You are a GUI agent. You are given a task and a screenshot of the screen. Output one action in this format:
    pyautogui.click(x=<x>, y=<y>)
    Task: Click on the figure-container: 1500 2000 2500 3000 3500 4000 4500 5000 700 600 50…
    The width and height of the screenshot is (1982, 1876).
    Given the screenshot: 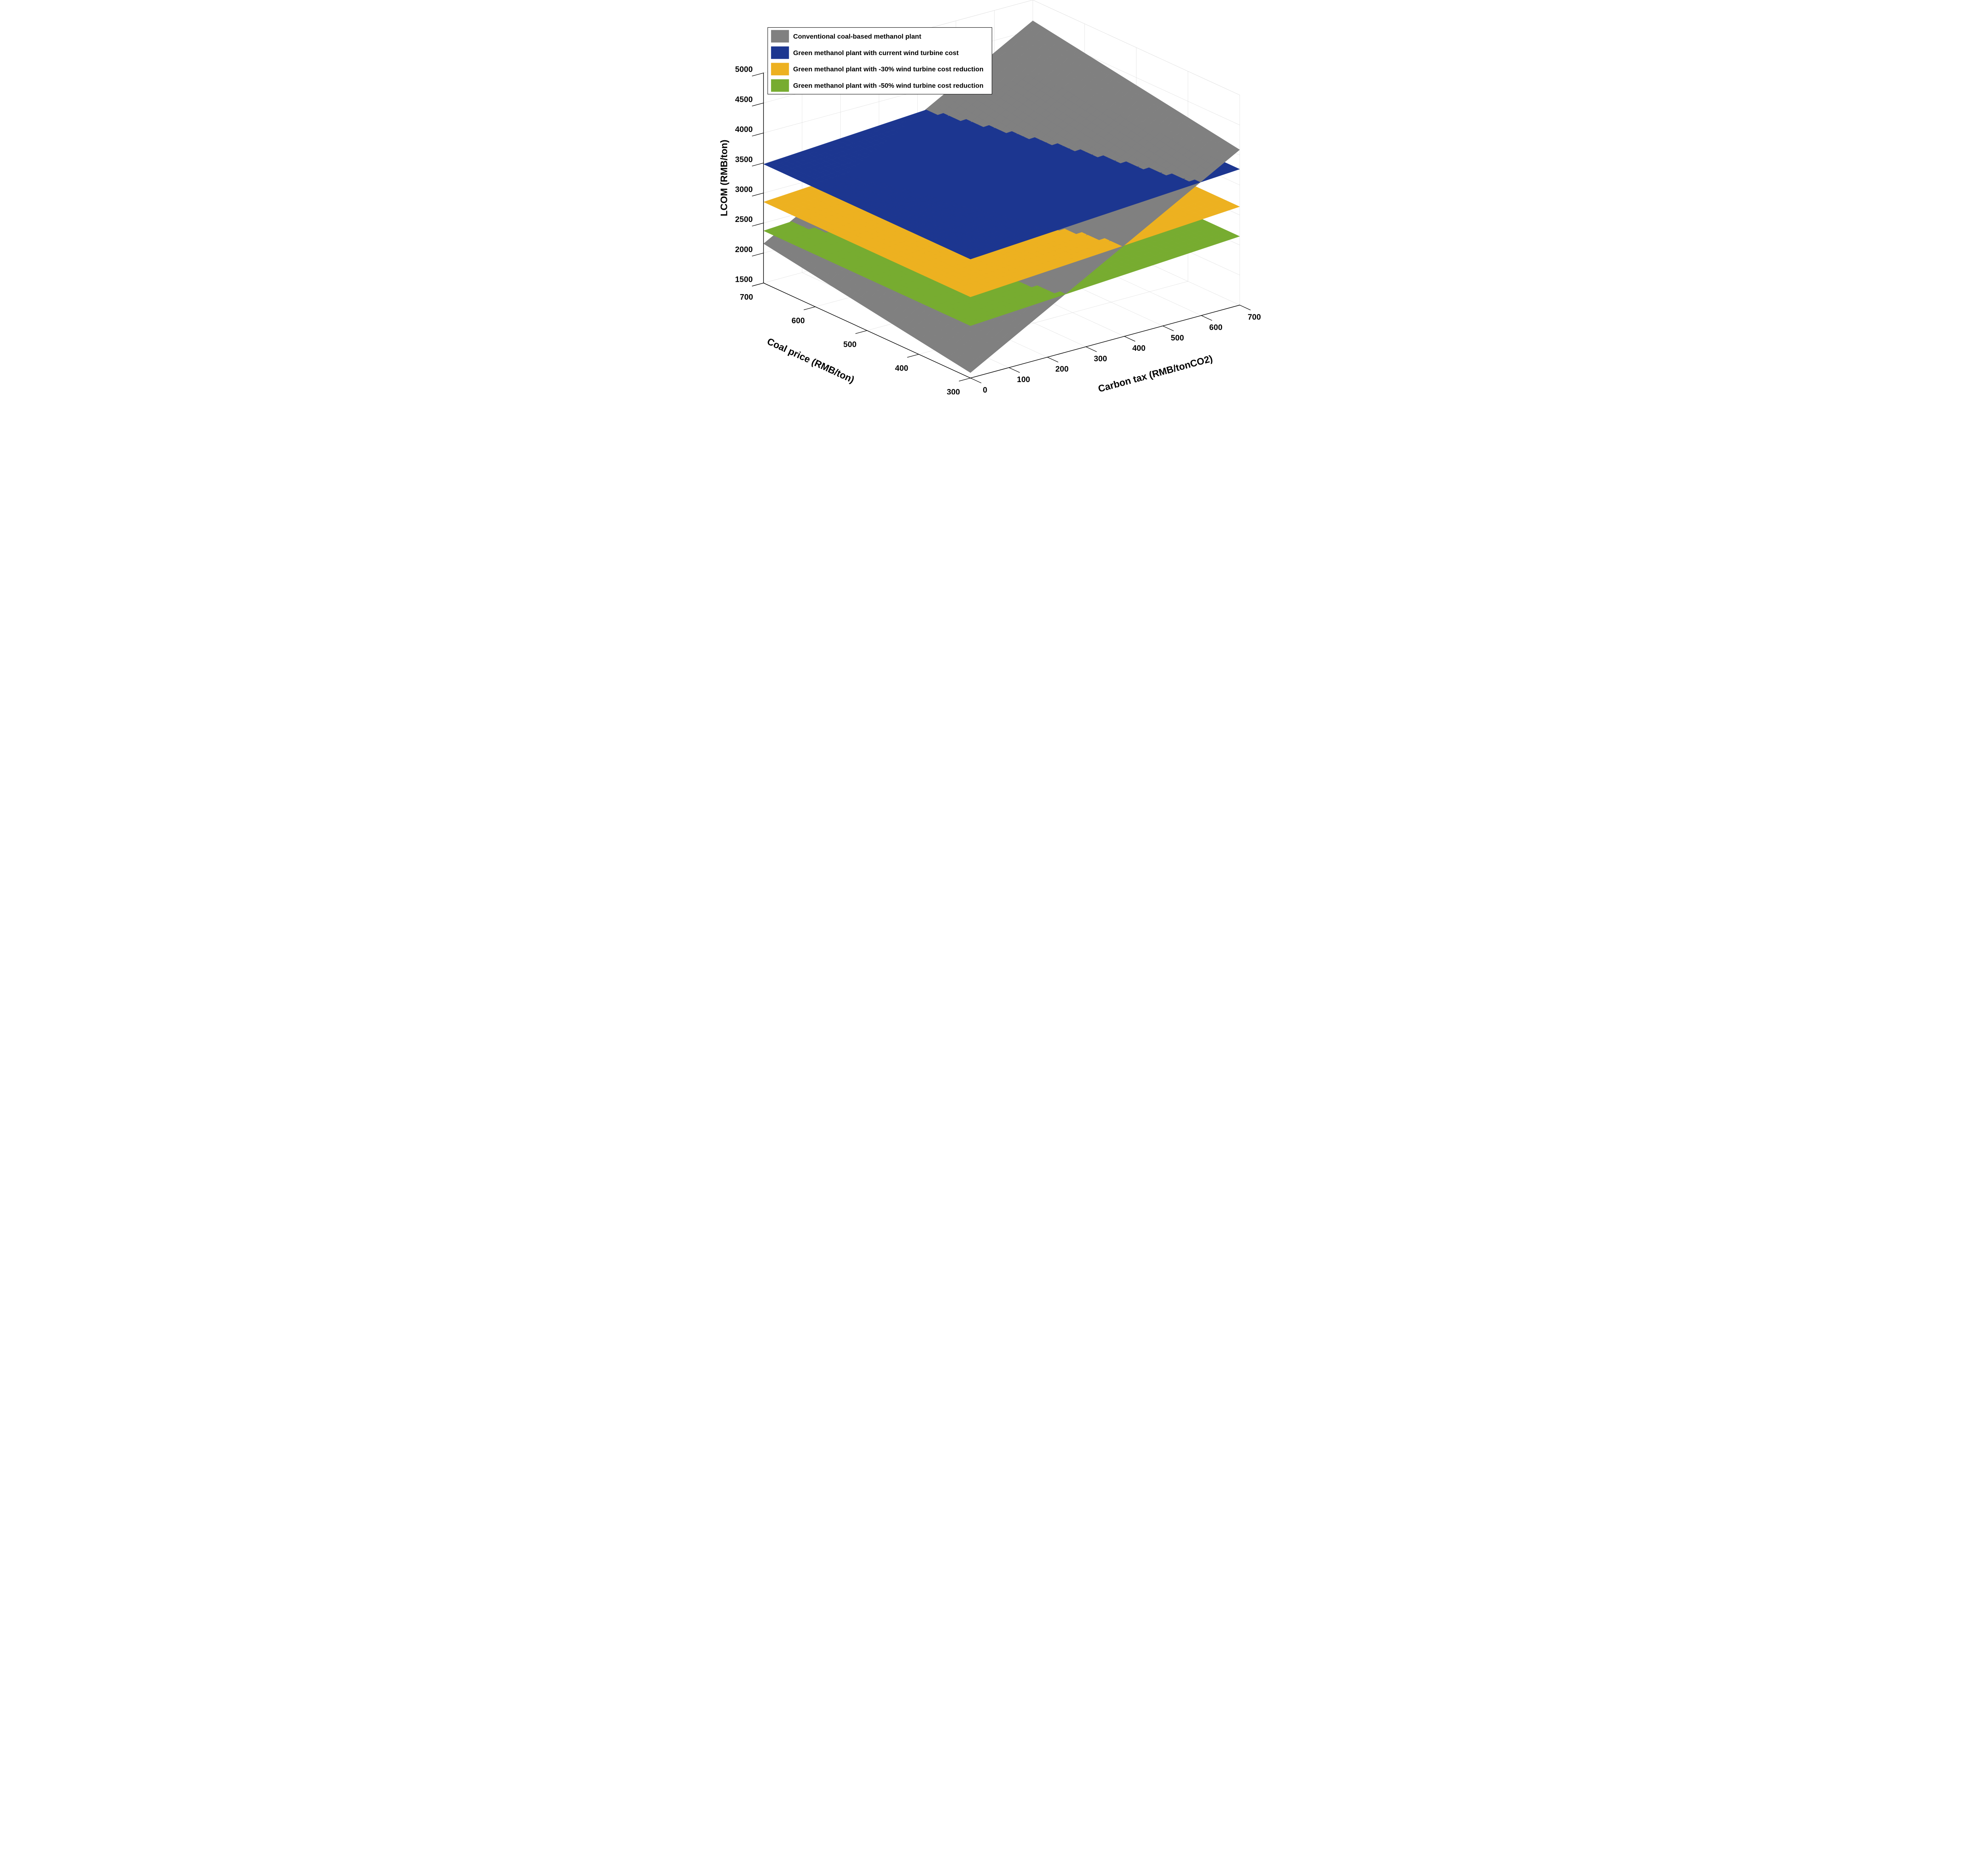 What is the action you would take?
    pyautogui.click(x=991, y=197)
    